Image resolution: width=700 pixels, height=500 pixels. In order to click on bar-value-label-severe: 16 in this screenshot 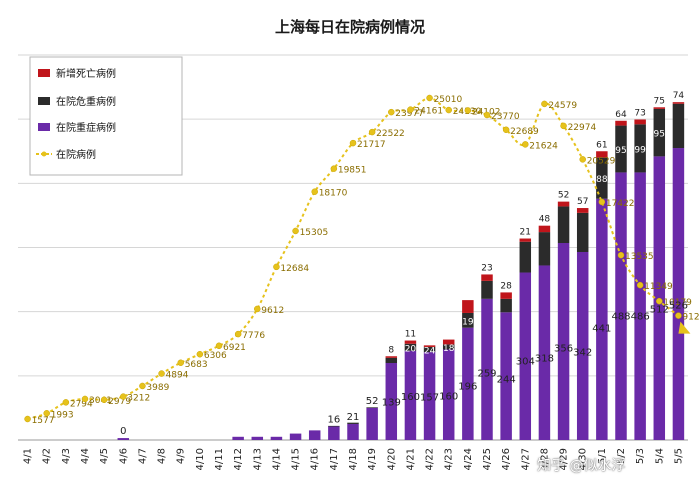, I will do `click(333, 420)`.